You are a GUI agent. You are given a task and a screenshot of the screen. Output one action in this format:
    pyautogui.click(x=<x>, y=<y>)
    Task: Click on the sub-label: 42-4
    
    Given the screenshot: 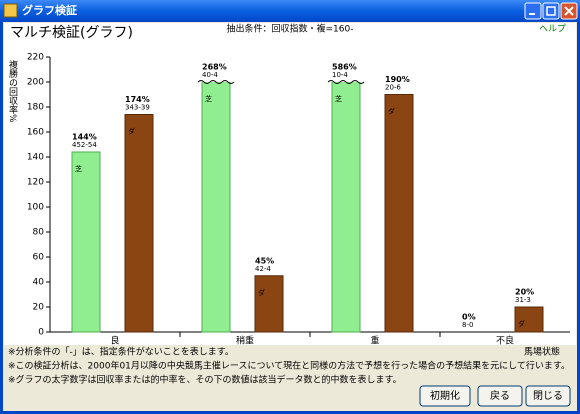 What is the action you would take?
    pyautogui.click(x=263, y=269)
    